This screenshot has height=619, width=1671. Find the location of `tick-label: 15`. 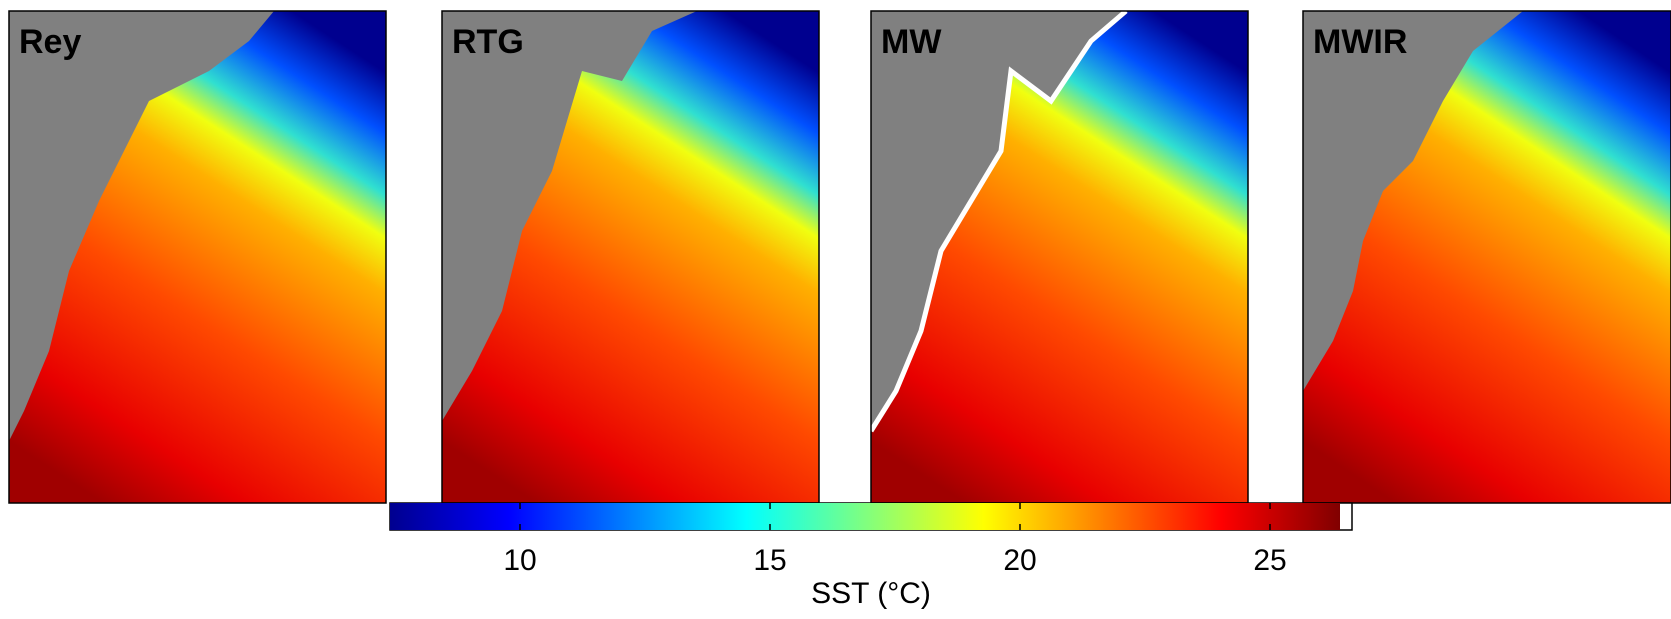

tick-label: 15 is located at coordinates (769, 560).